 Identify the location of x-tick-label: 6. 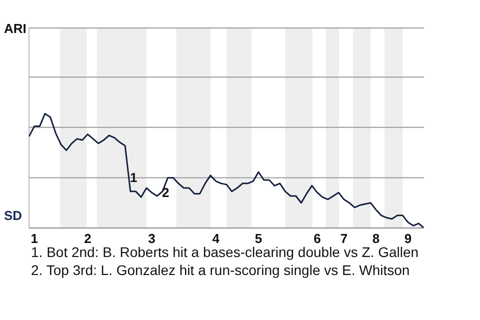
(317, 238).